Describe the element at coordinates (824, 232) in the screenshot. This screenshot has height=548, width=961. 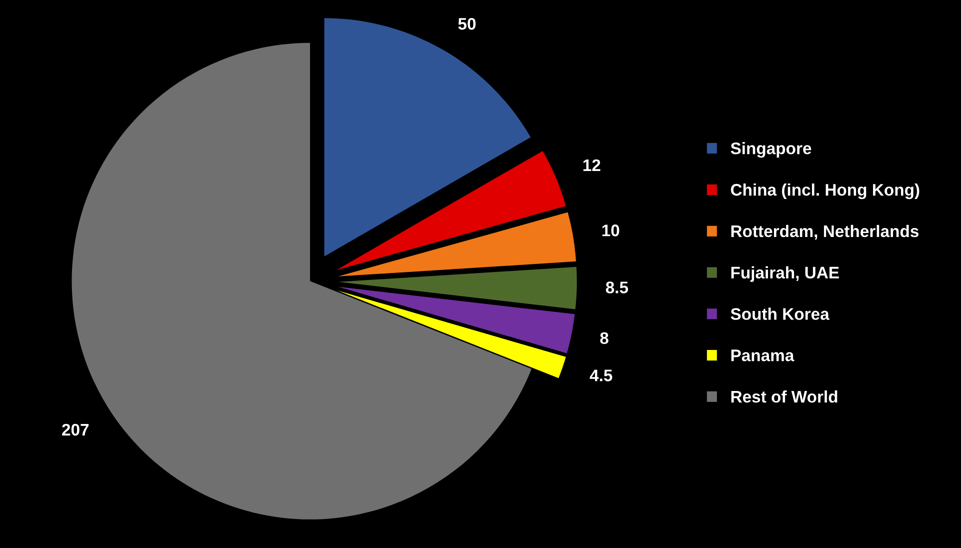
I see `legend-label: Rotterdam, Netherlands` at that location.